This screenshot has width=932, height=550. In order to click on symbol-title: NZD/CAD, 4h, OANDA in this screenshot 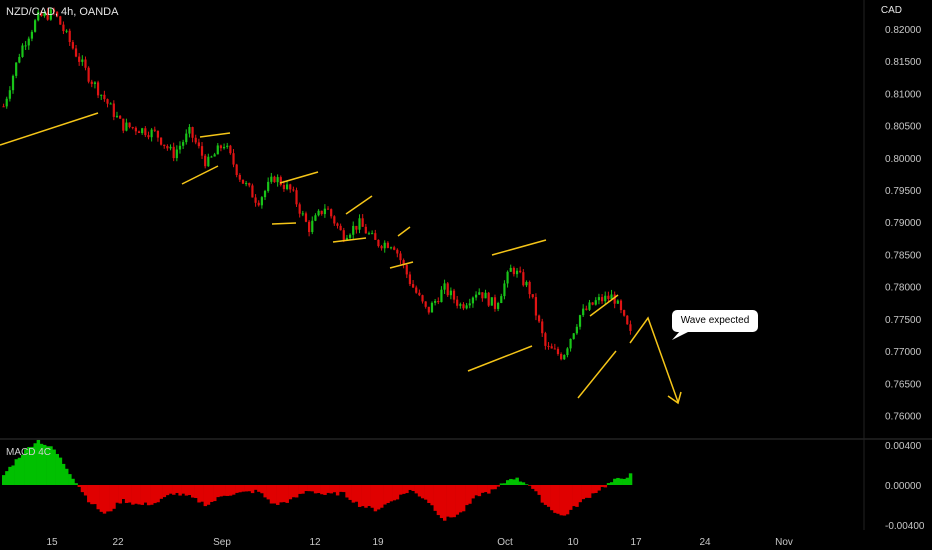, I will do `click(62, 12)`.